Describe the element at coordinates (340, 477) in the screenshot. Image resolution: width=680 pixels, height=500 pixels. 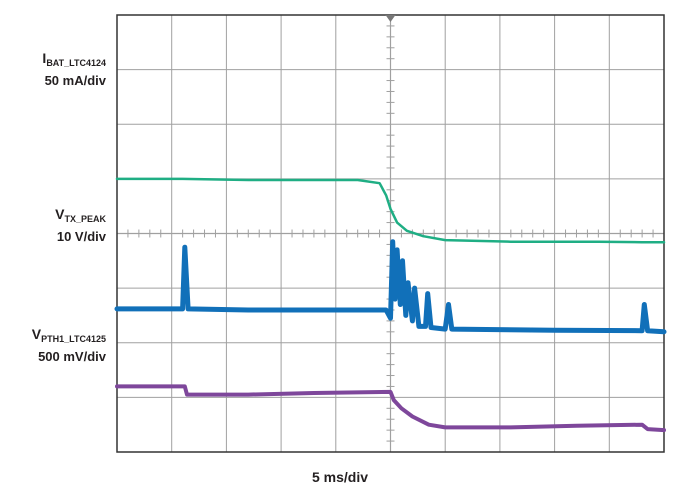
I see `x-axis-label: 5 ms/div` at that location.